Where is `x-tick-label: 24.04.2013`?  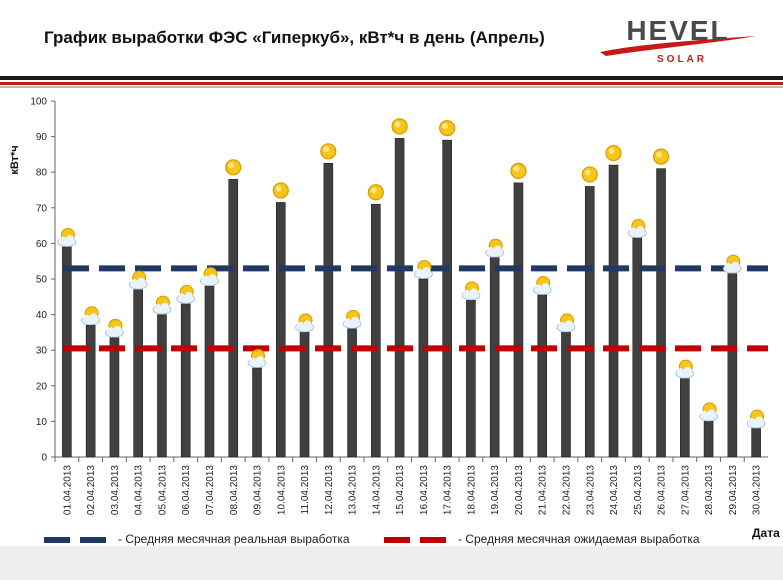
x-tick-label: 24.04.2013 is located at coordinates (614, 490).